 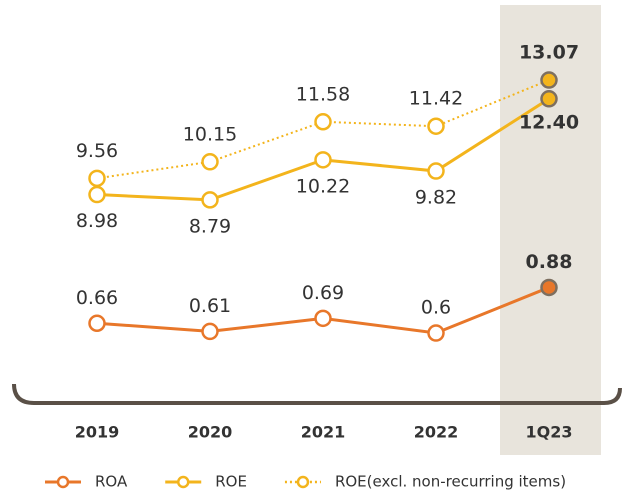 What do you see at coordinates (549, 53) in the screenshot?
I see `data-label: 13.07` at bounding box center [549, 53].